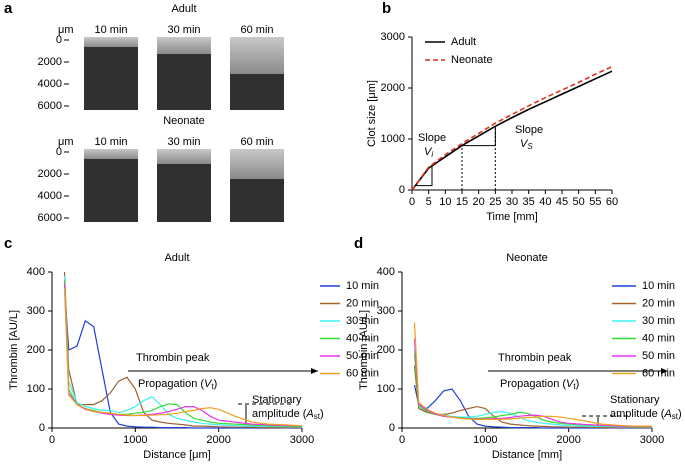 This screenshot has width=685, height=471. What do you see at coordinates (8, 243) in the screenshot?
I see `panel-label: c` at bounding box center [8, 243].